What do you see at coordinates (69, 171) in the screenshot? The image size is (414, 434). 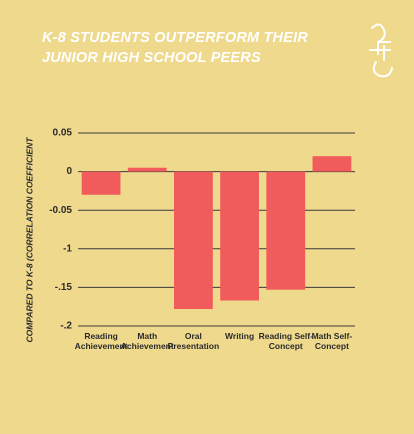 I see `y-tick-label: 0` at bounding box center [69, 171].